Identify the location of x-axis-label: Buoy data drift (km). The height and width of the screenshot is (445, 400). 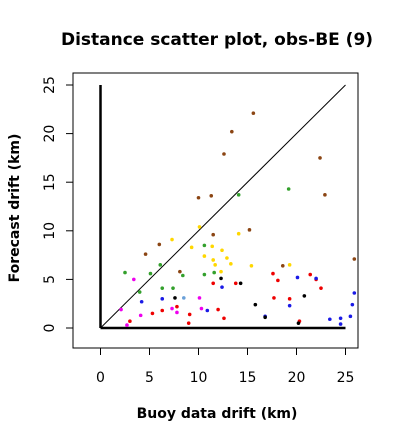
(217, 414).